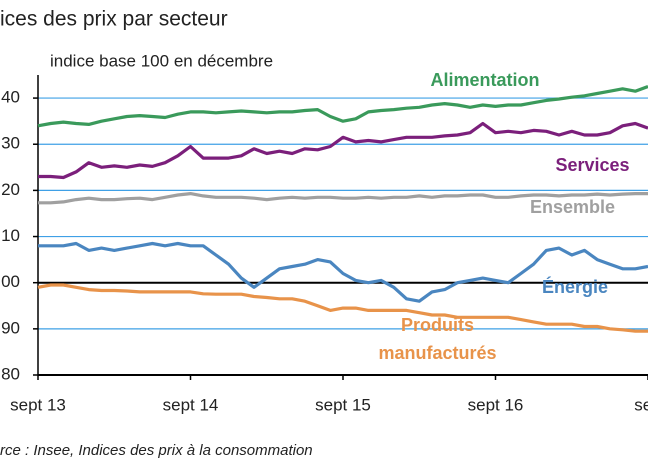  Describe the element at coordinates (437, 339) in the screenshot. I see `series-label: Produits manufacturés` at that location.